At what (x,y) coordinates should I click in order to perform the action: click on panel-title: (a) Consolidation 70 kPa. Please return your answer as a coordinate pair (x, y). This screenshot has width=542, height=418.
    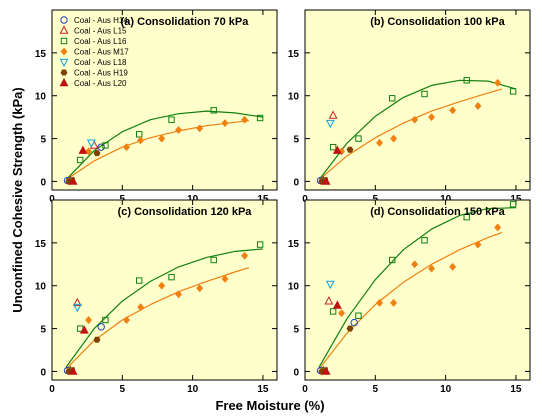
    Looking at the image, I should click on (185, 22).